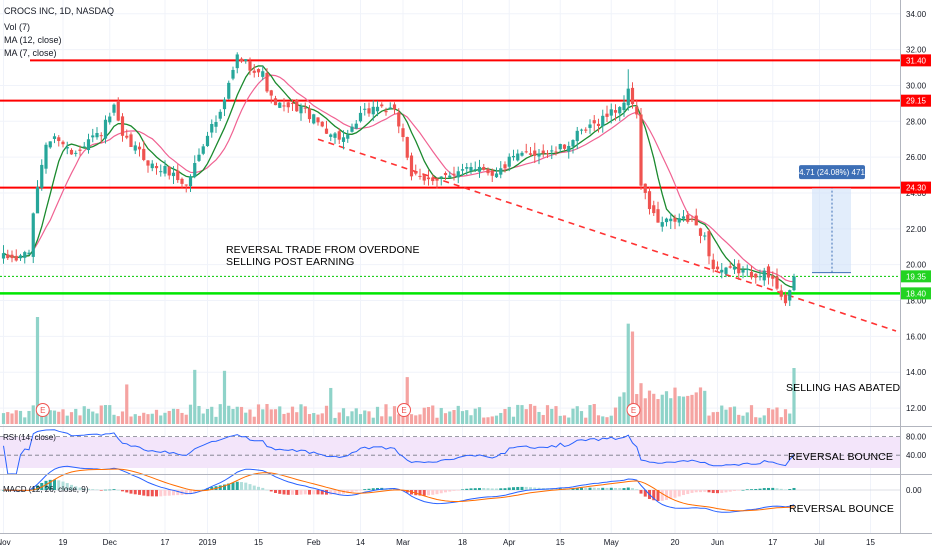 The height and width of the screenshot is (550, 932). I want to click on earnings-marker-icon, so click(404, 410).